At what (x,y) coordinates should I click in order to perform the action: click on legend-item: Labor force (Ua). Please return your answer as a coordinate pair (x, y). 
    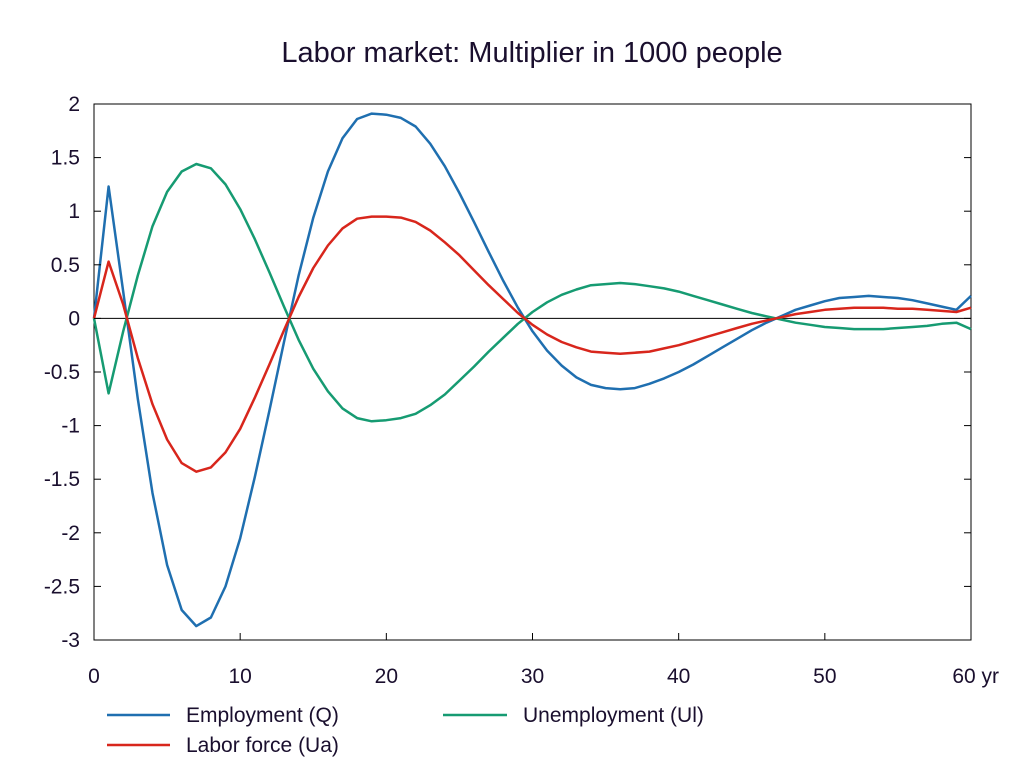
    Looking at the image, I should click on (223, 745).